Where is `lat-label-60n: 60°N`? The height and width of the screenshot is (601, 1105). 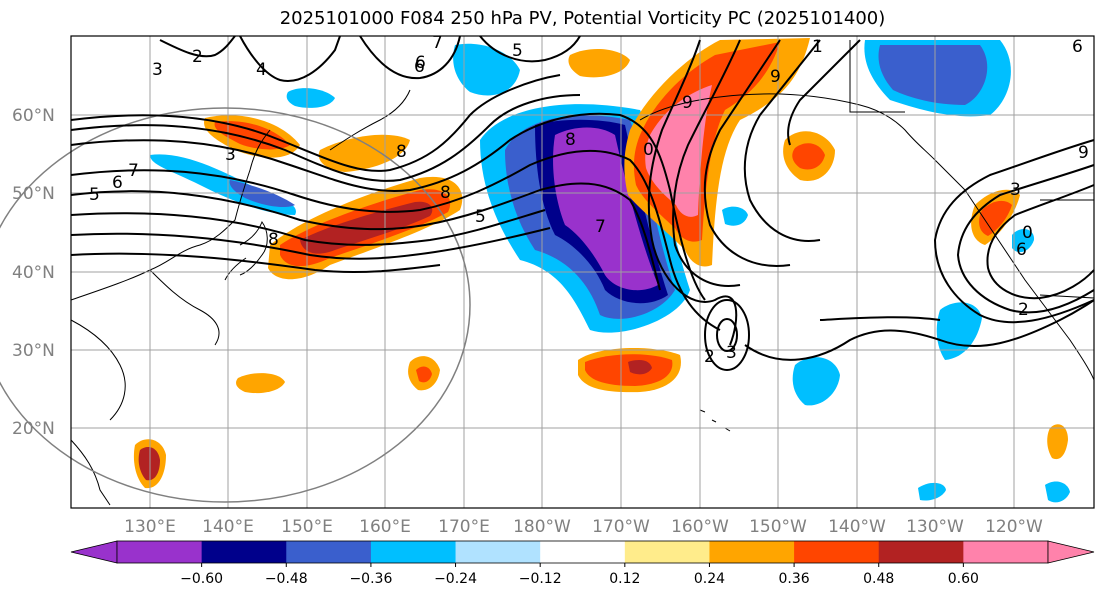
lat-label-60n: 60°N is located at coordinates (33, 116).